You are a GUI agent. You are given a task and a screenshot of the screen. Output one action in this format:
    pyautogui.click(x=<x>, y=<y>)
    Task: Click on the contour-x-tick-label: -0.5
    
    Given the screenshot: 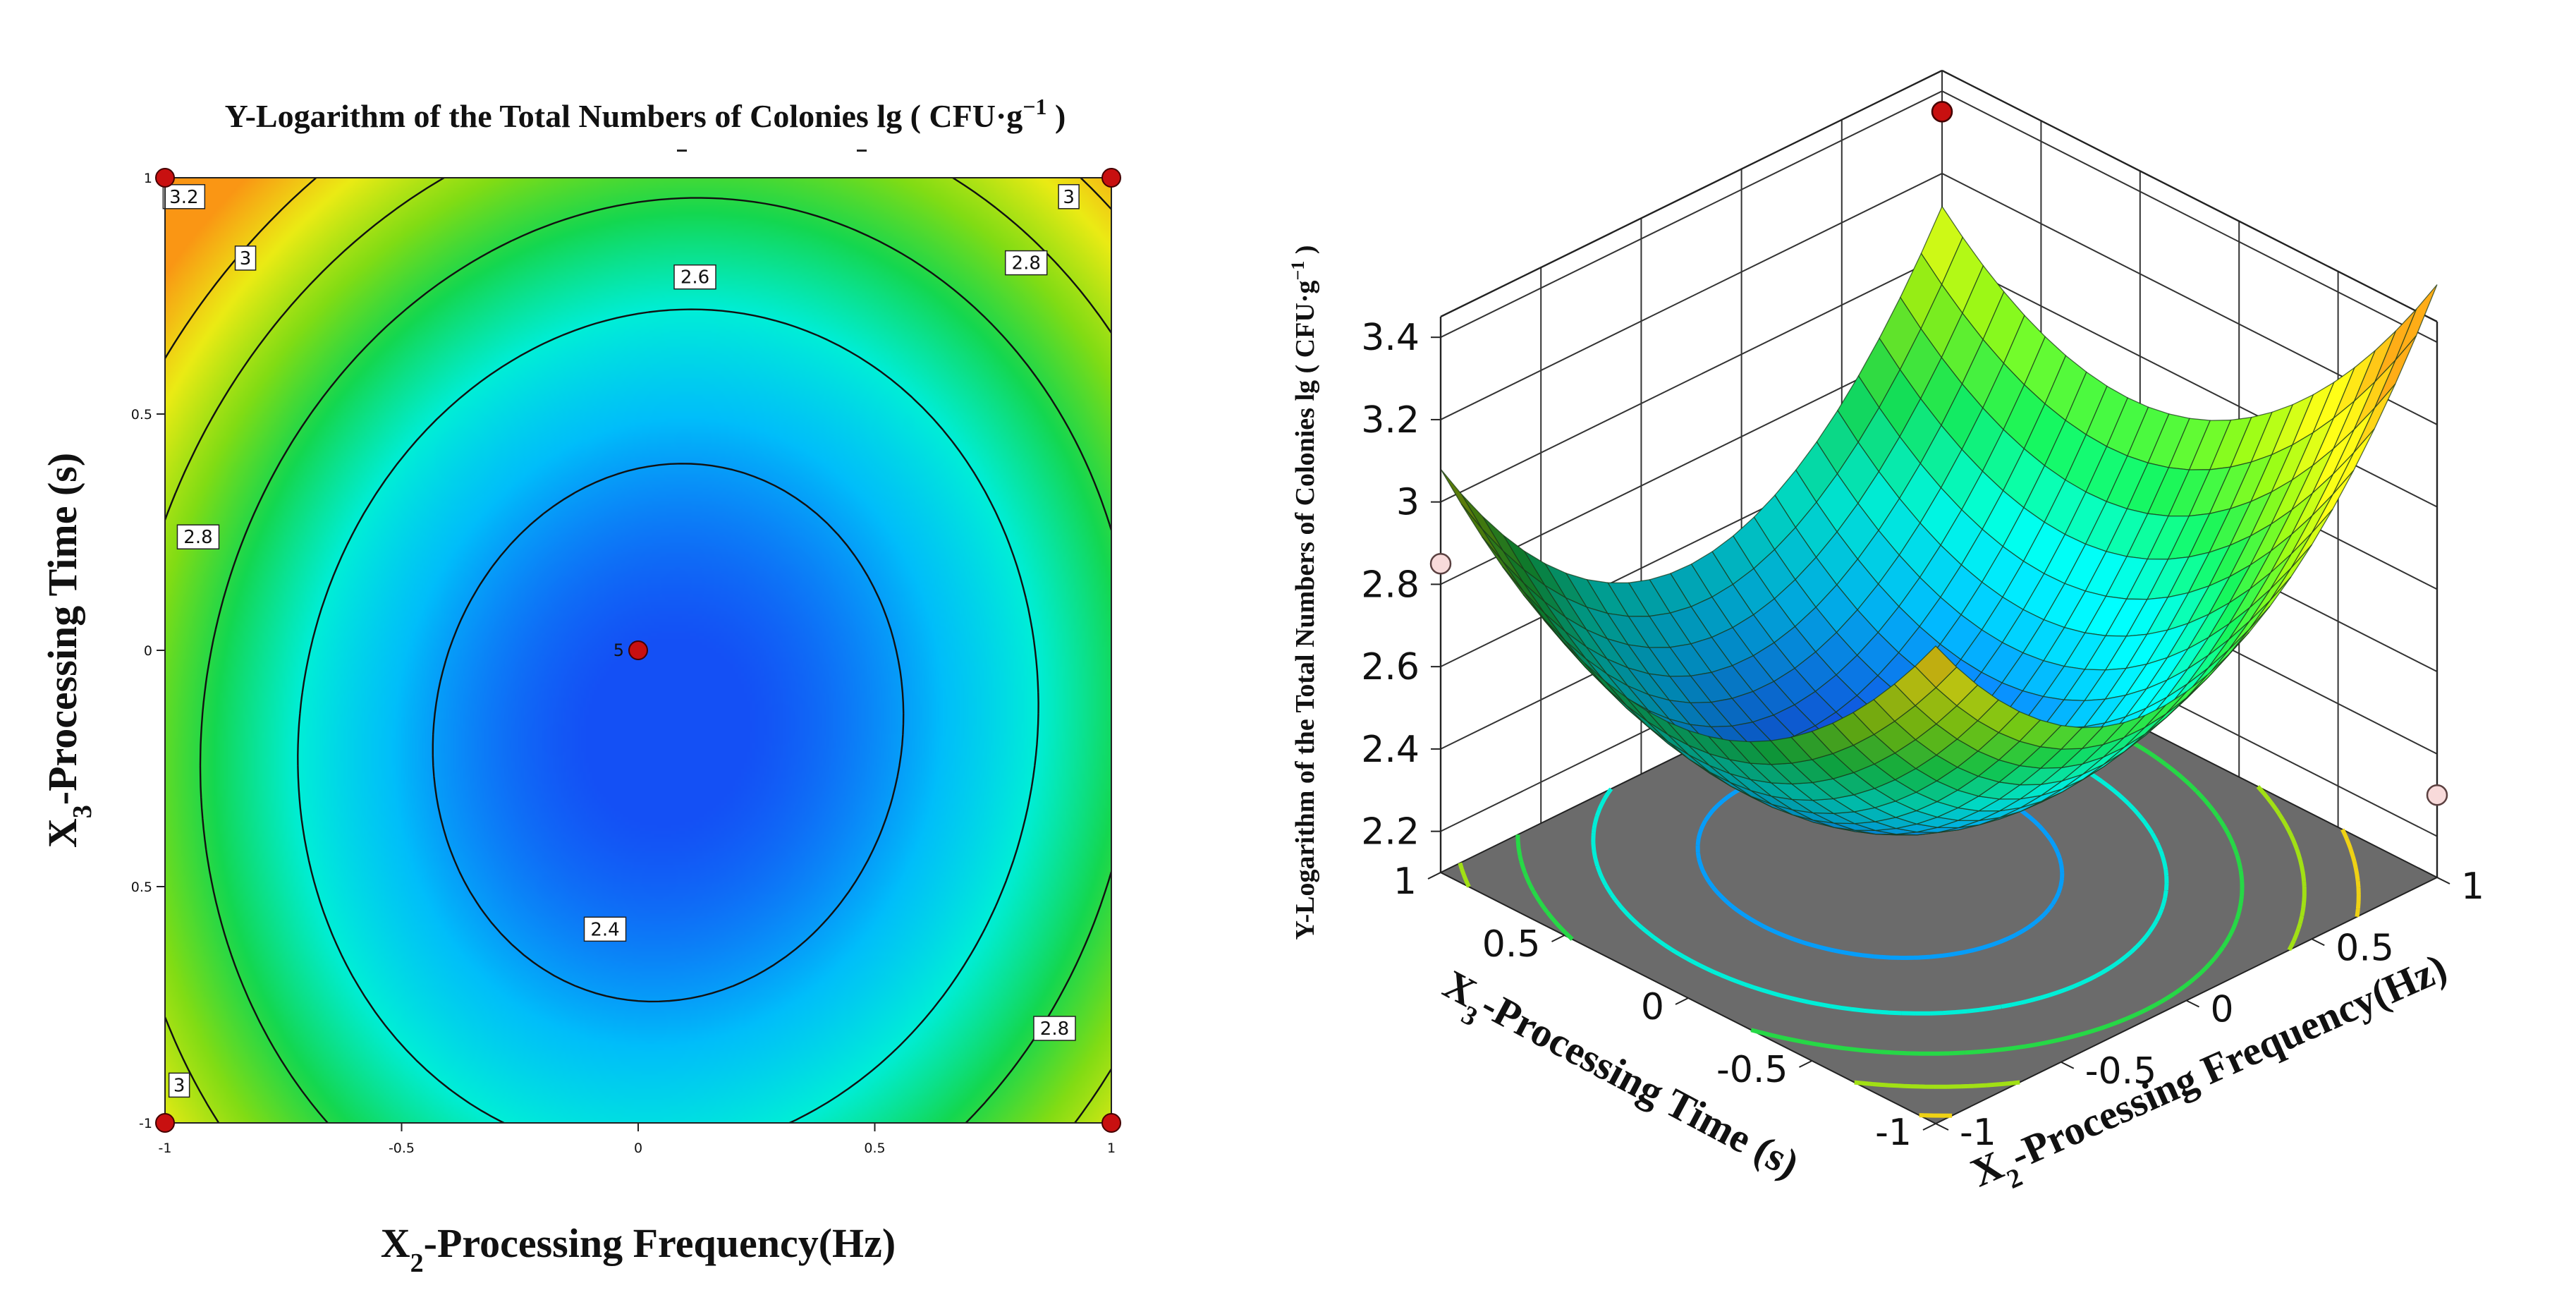 What is the action you would take?
    pyautogui.click(x=402, y=1148)
    